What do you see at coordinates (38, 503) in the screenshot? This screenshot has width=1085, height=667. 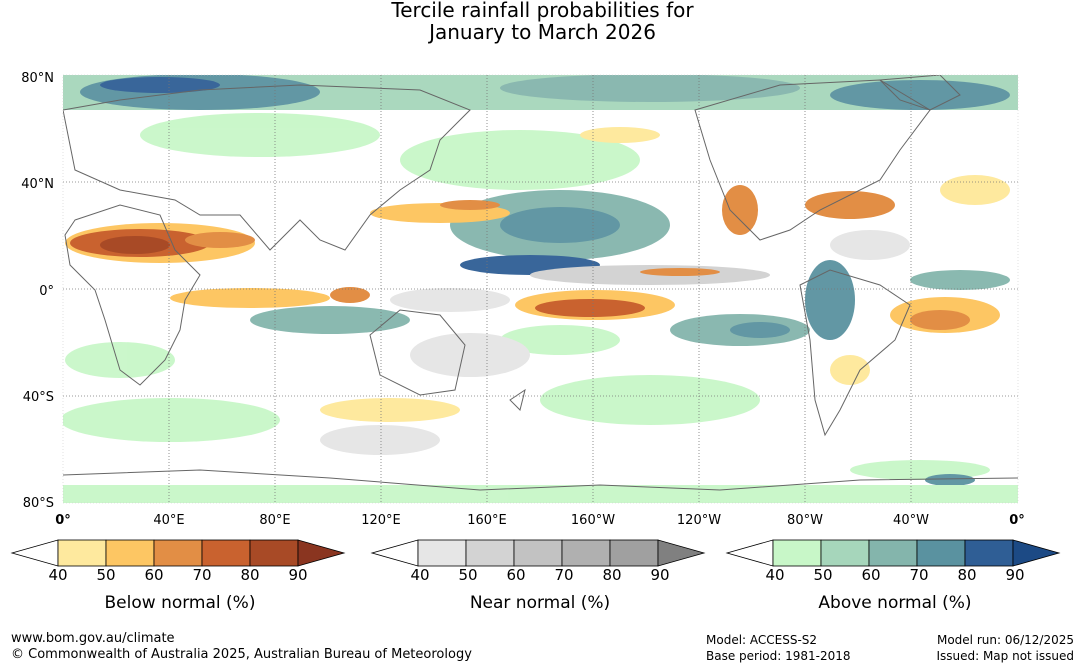 I see `lat-label-80s: 80°S` at bounding box center [38, 503].